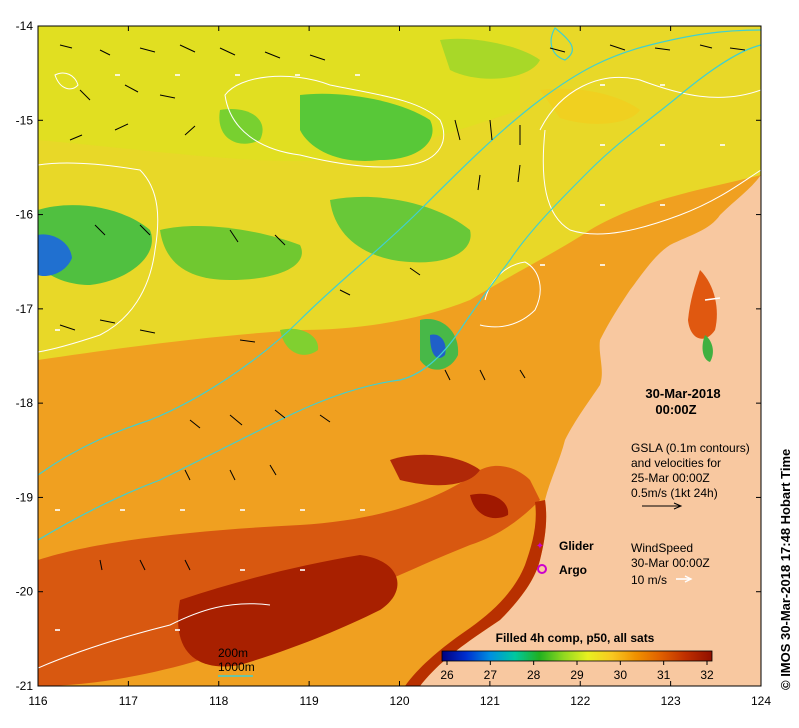  What do you see at coordinates (670, 478) in the screenshot?
I see `gsla-note-line-3: 25-Mar 00:00Z` at bounding box center [670, 478].